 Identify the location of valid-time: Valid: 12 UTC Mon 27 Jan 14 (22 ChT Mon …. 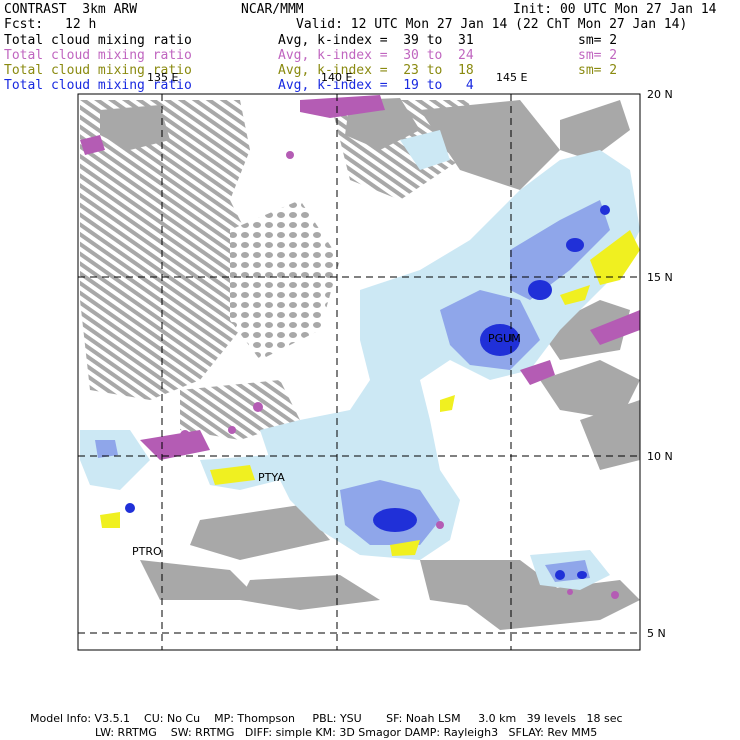
(492, 24).